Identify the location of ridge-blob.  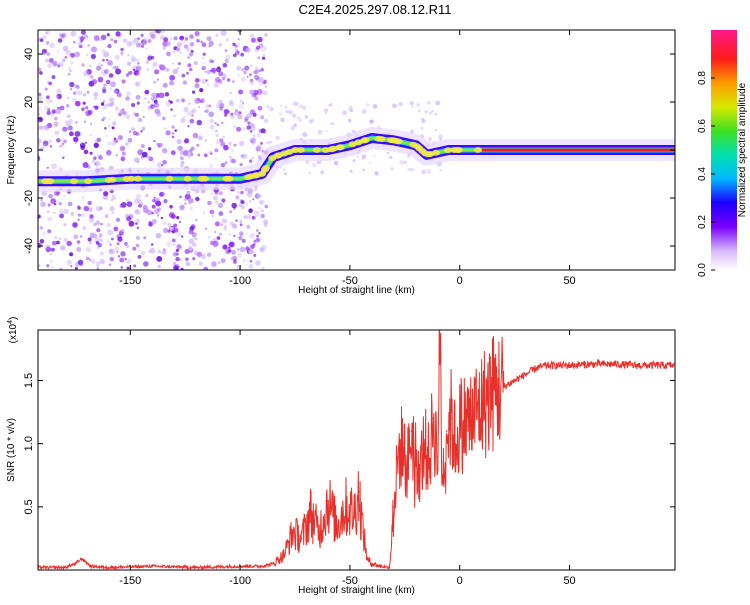
(448, 150).